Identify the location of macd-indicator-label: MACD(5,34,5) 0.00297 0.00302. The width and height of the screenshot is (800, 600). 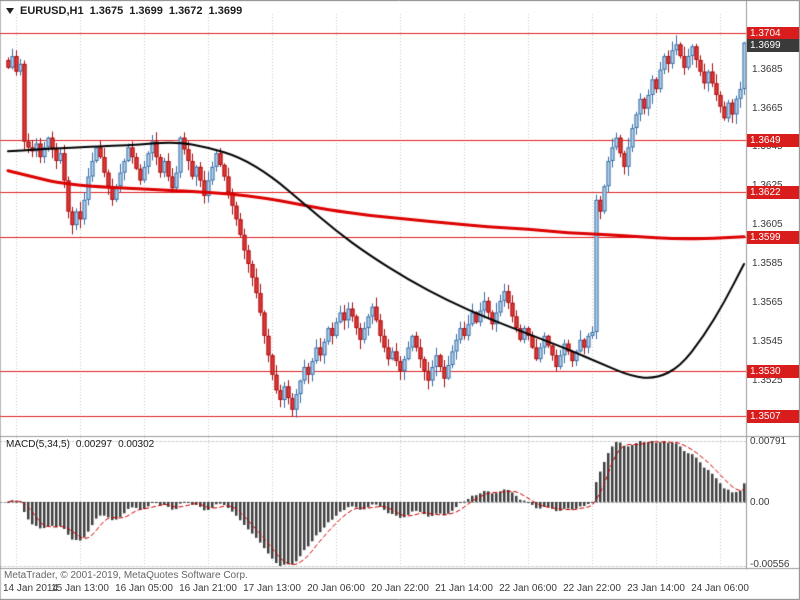
(80, 444).